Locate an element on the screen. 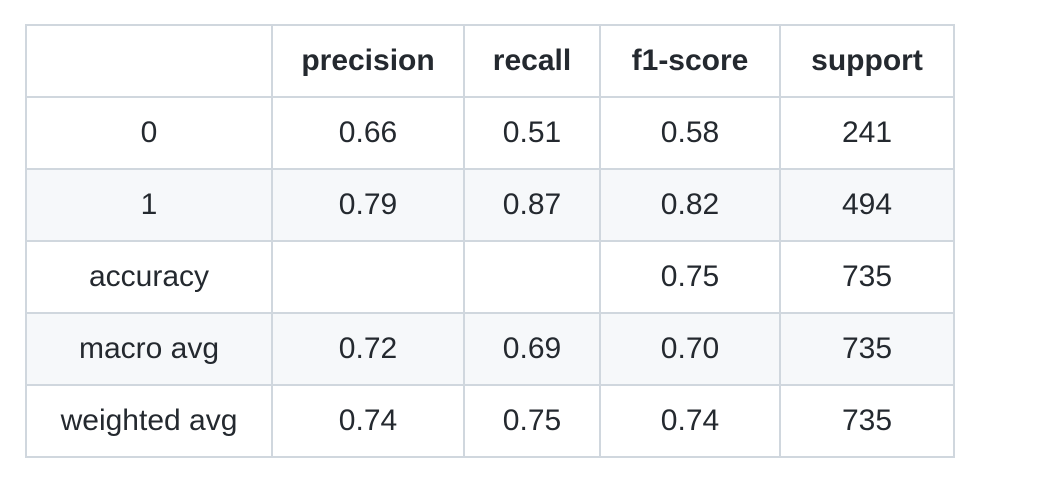 Image resolution: width=1054 pixels, height=502 pixels. precision-cell is located at coordinates (368, 277).